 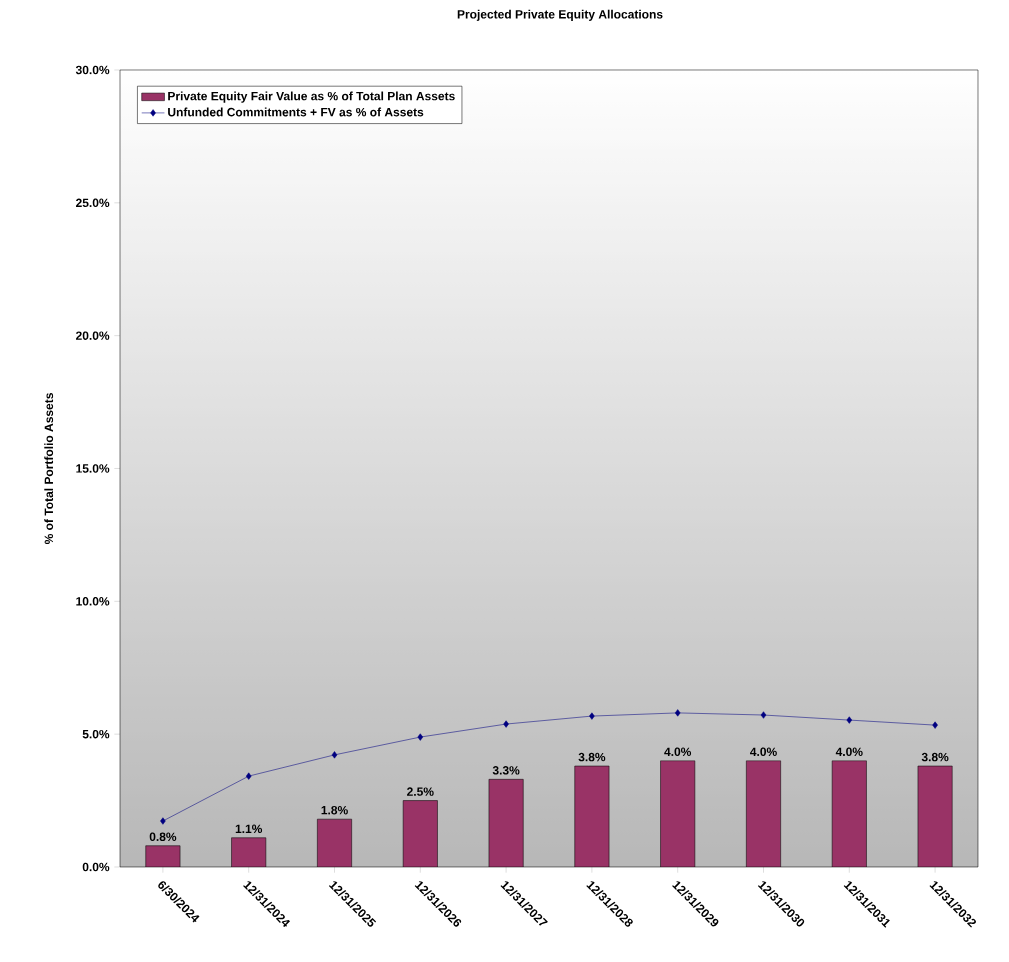 What do you see at coordinates (96, 734) in the screenshot?
I see `y-tick-label: 5.0%` at bounding box center [96, 734].